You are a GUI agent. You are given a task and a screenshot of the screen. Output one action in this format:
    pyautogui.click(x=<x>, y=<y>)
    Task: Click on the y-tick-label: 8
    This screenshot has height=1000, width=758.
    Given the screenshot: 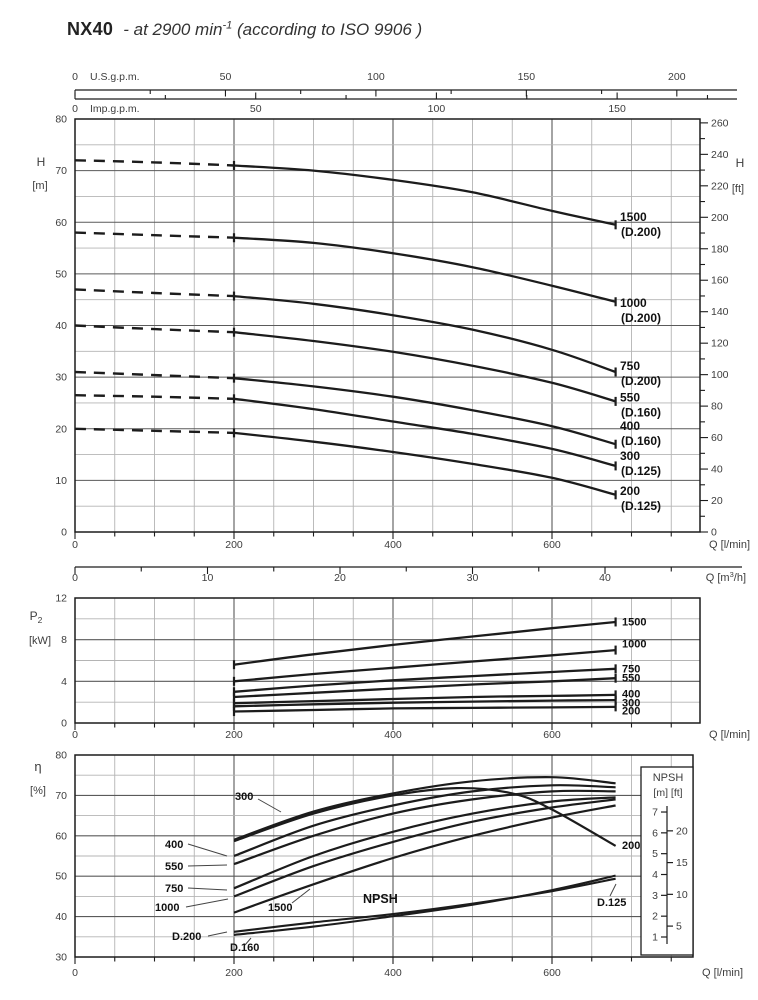 What is the action you would take?
    pyautogui.click(x=64, y=640)
    